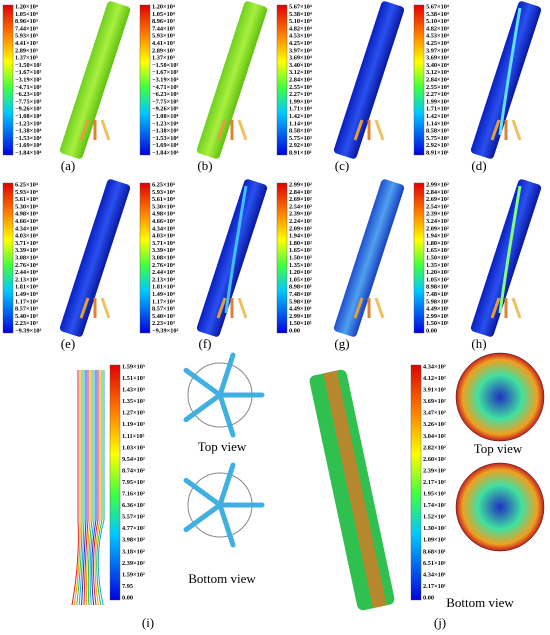  Describe the element at coordinates (431, 330) in the screenshot. I see `colorbar-label: 0.00` at that location.